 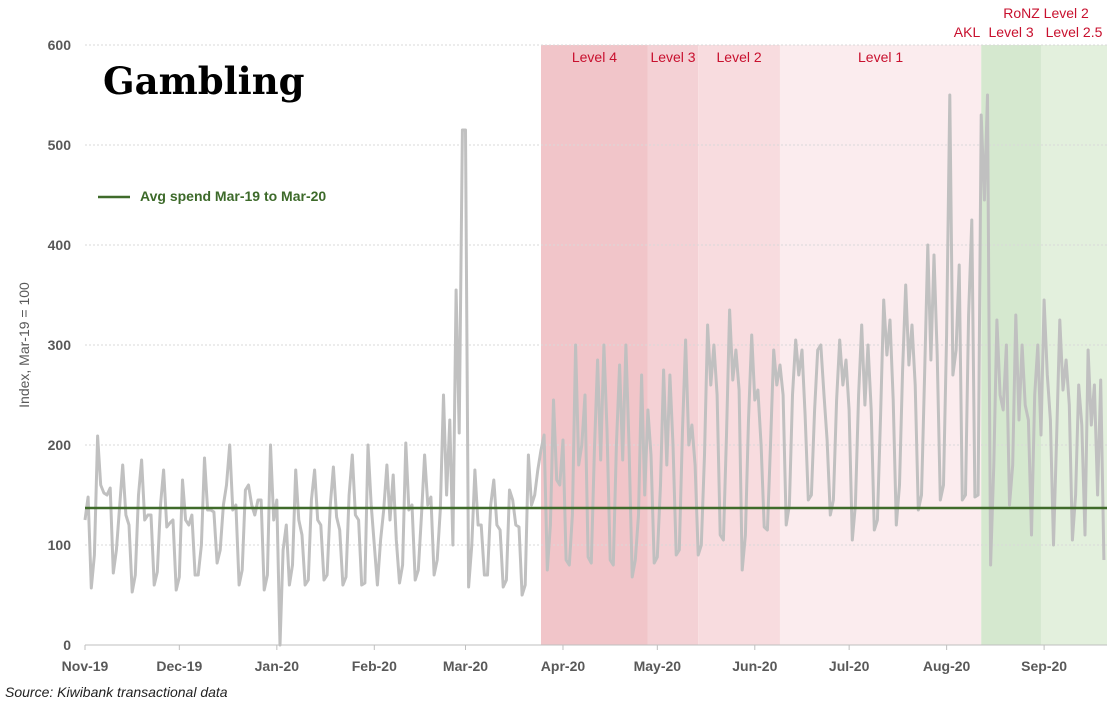 What do you see at coordinates (465, 666) in the screenshot?
I see `x-tick-label: Mar-20` at bounding box center [465, 666].